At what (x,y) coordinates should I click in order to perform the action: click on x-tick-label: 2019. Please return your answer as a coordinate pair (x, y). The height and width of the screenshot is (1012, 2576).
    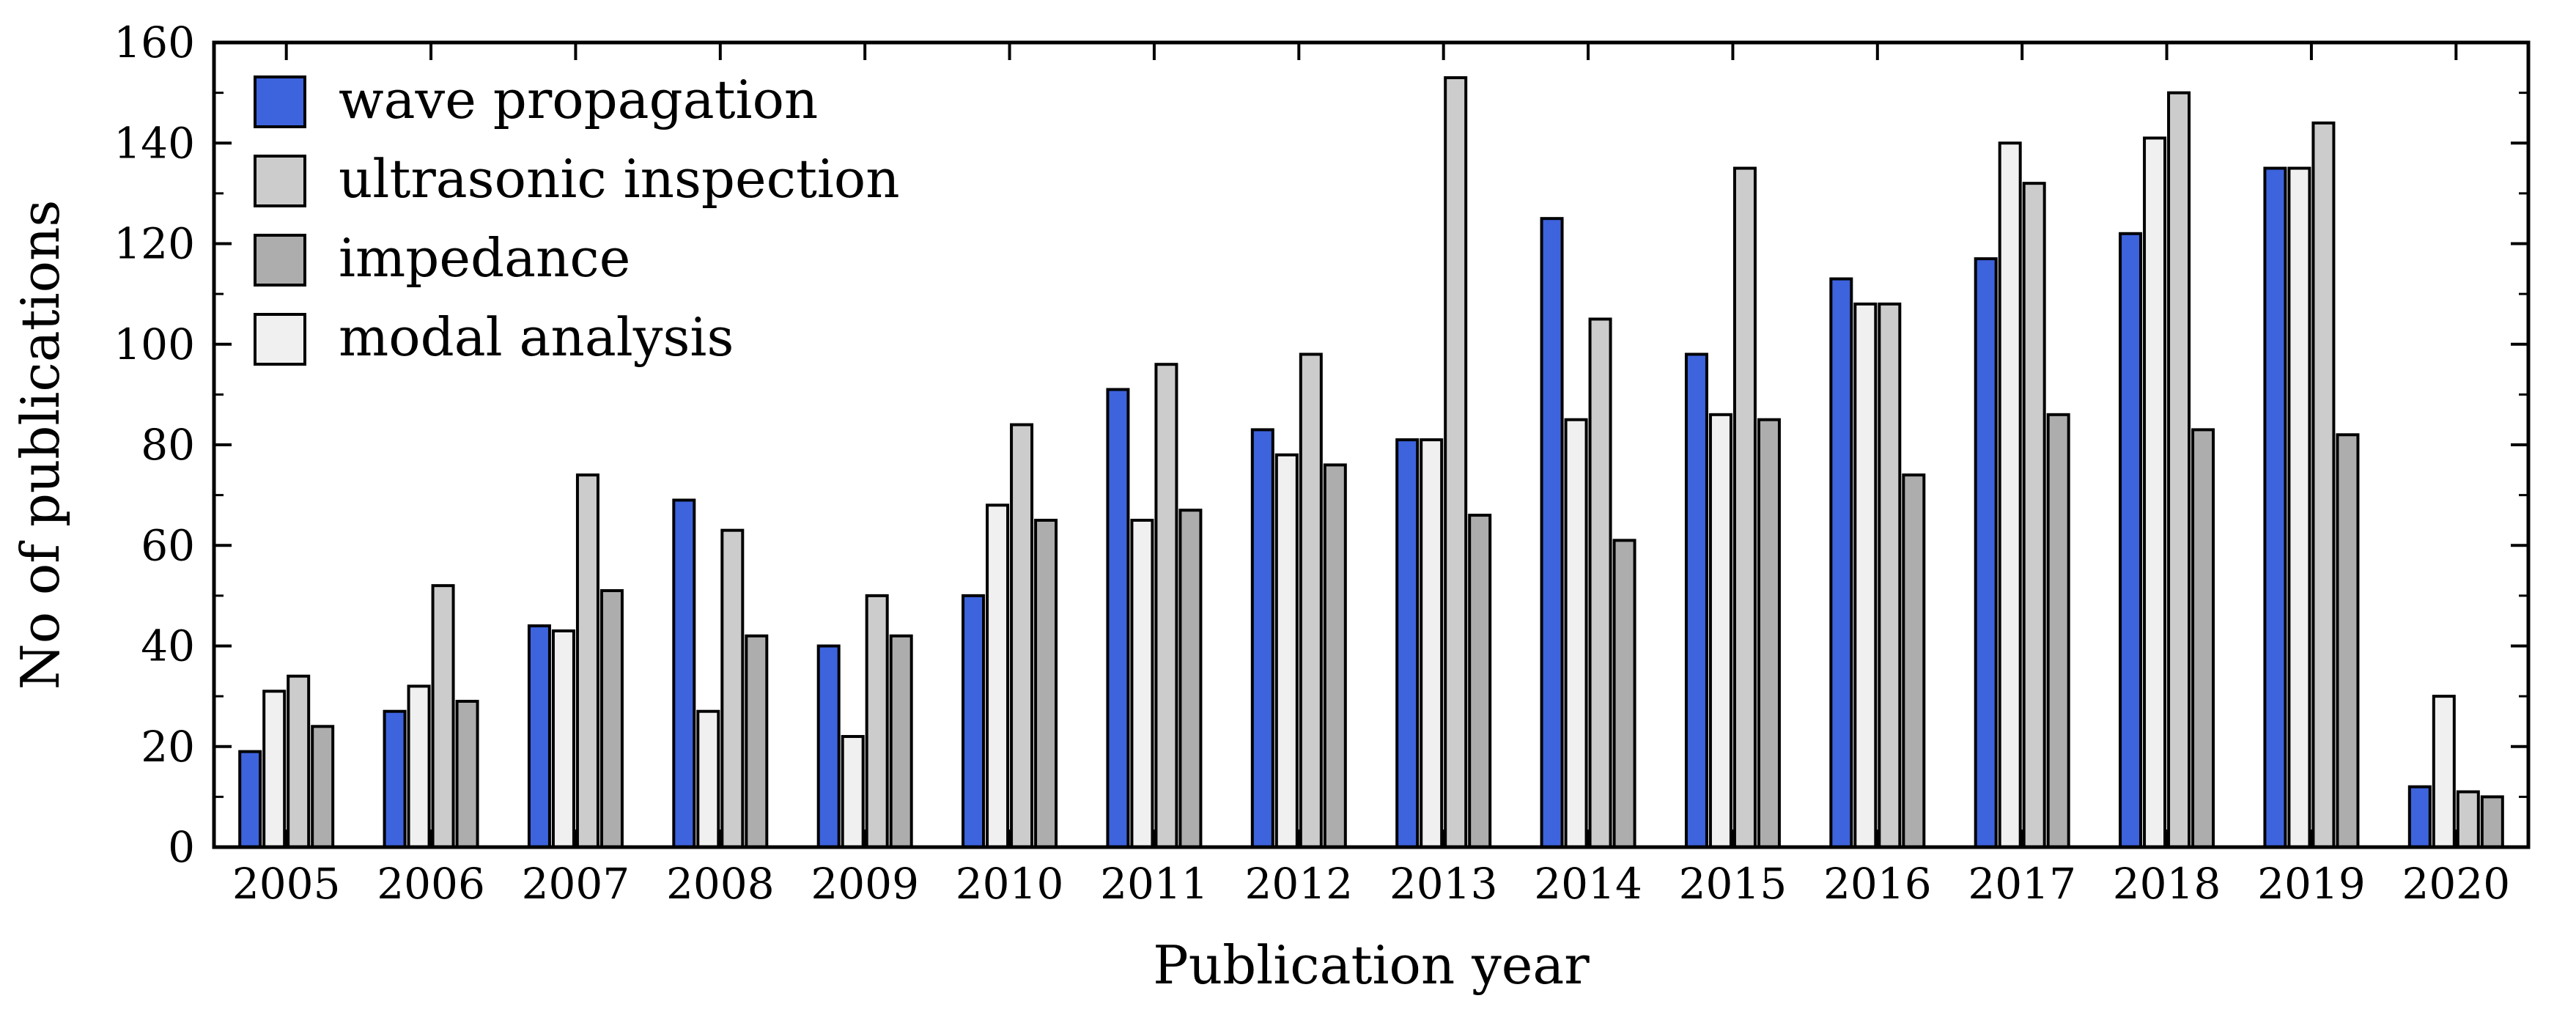
    Looking at the image, I should click on (2311, 884).